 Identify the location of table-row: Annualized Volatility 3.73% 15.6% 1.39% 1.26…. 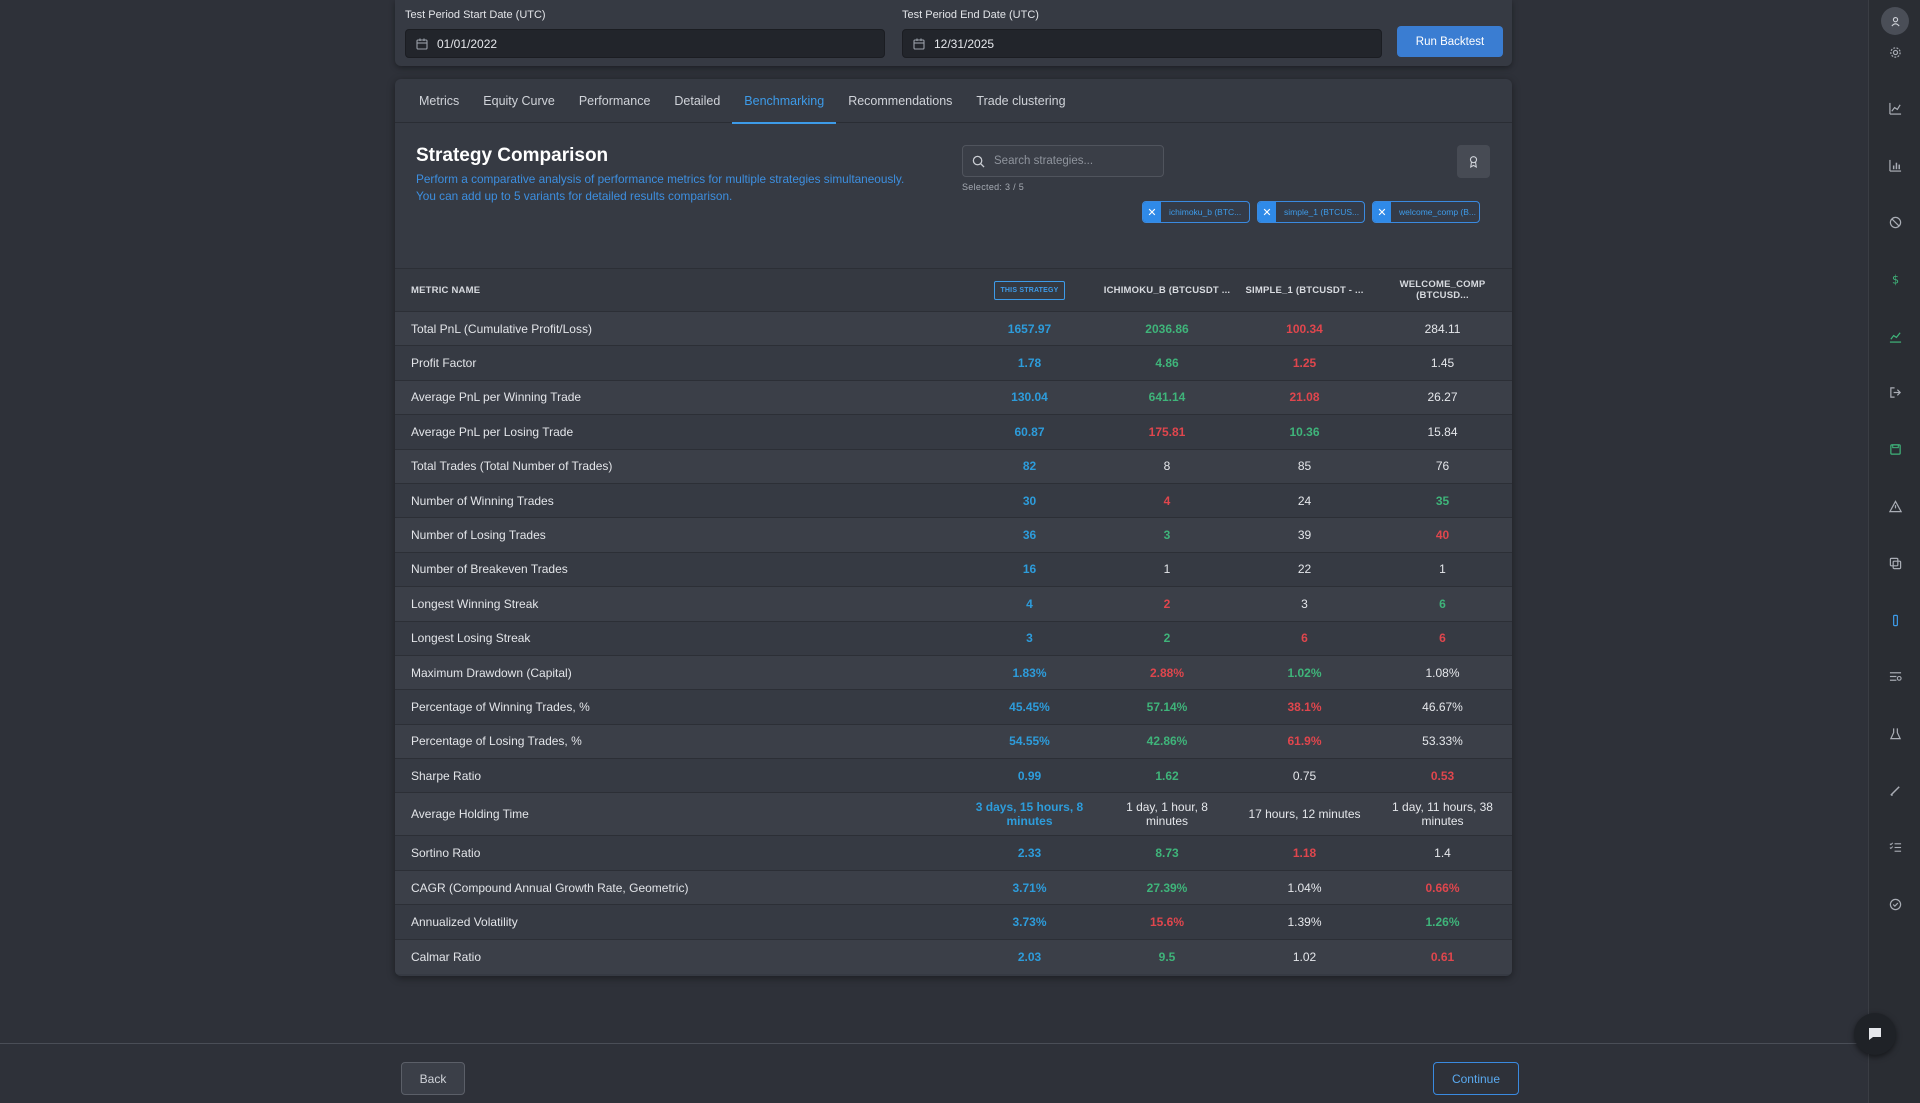
(953, 922).